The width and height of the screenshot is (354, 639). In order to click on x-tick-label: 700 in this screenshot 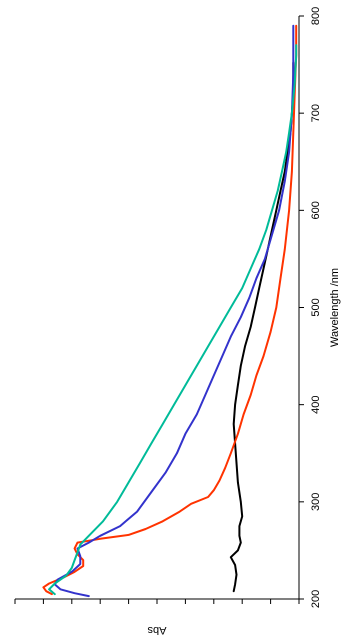, I will do `click(316, 113)`.